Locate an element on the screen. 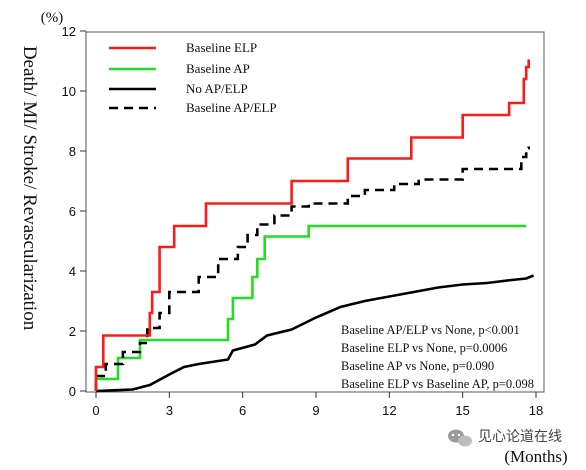  y-tick-label: 10 is located at coordinates (69, 91).